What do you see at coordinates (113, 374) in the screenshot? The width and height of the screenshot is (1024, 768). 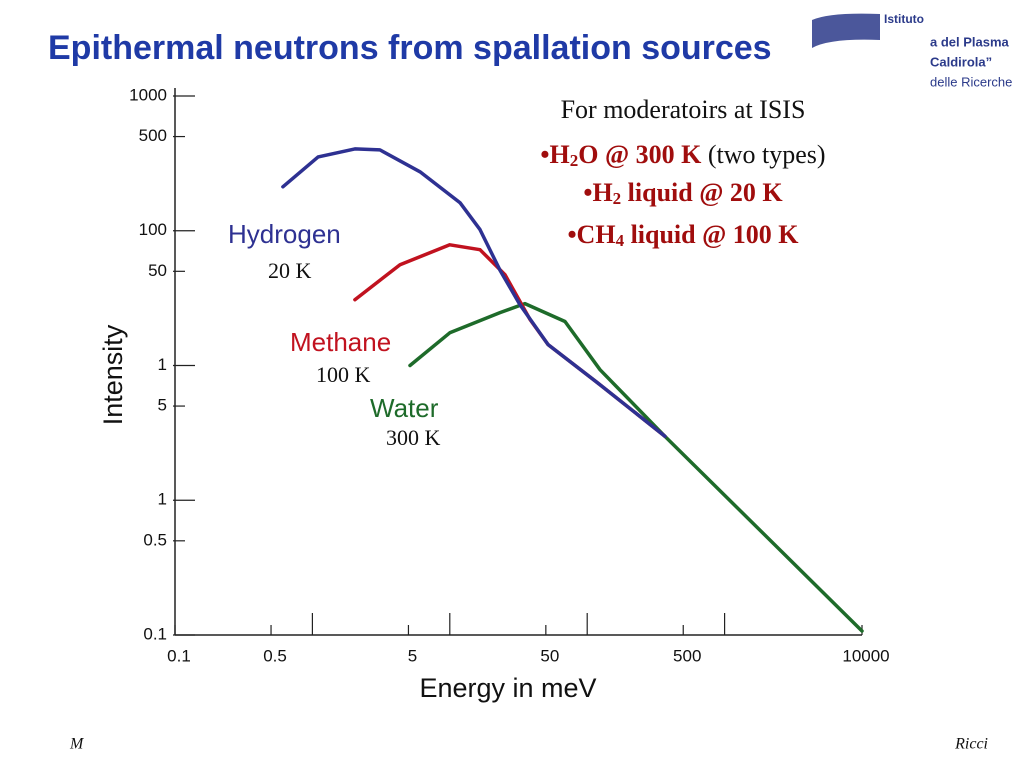 I see `y-axis-label: Intensity` at bounding box center [113, 374].